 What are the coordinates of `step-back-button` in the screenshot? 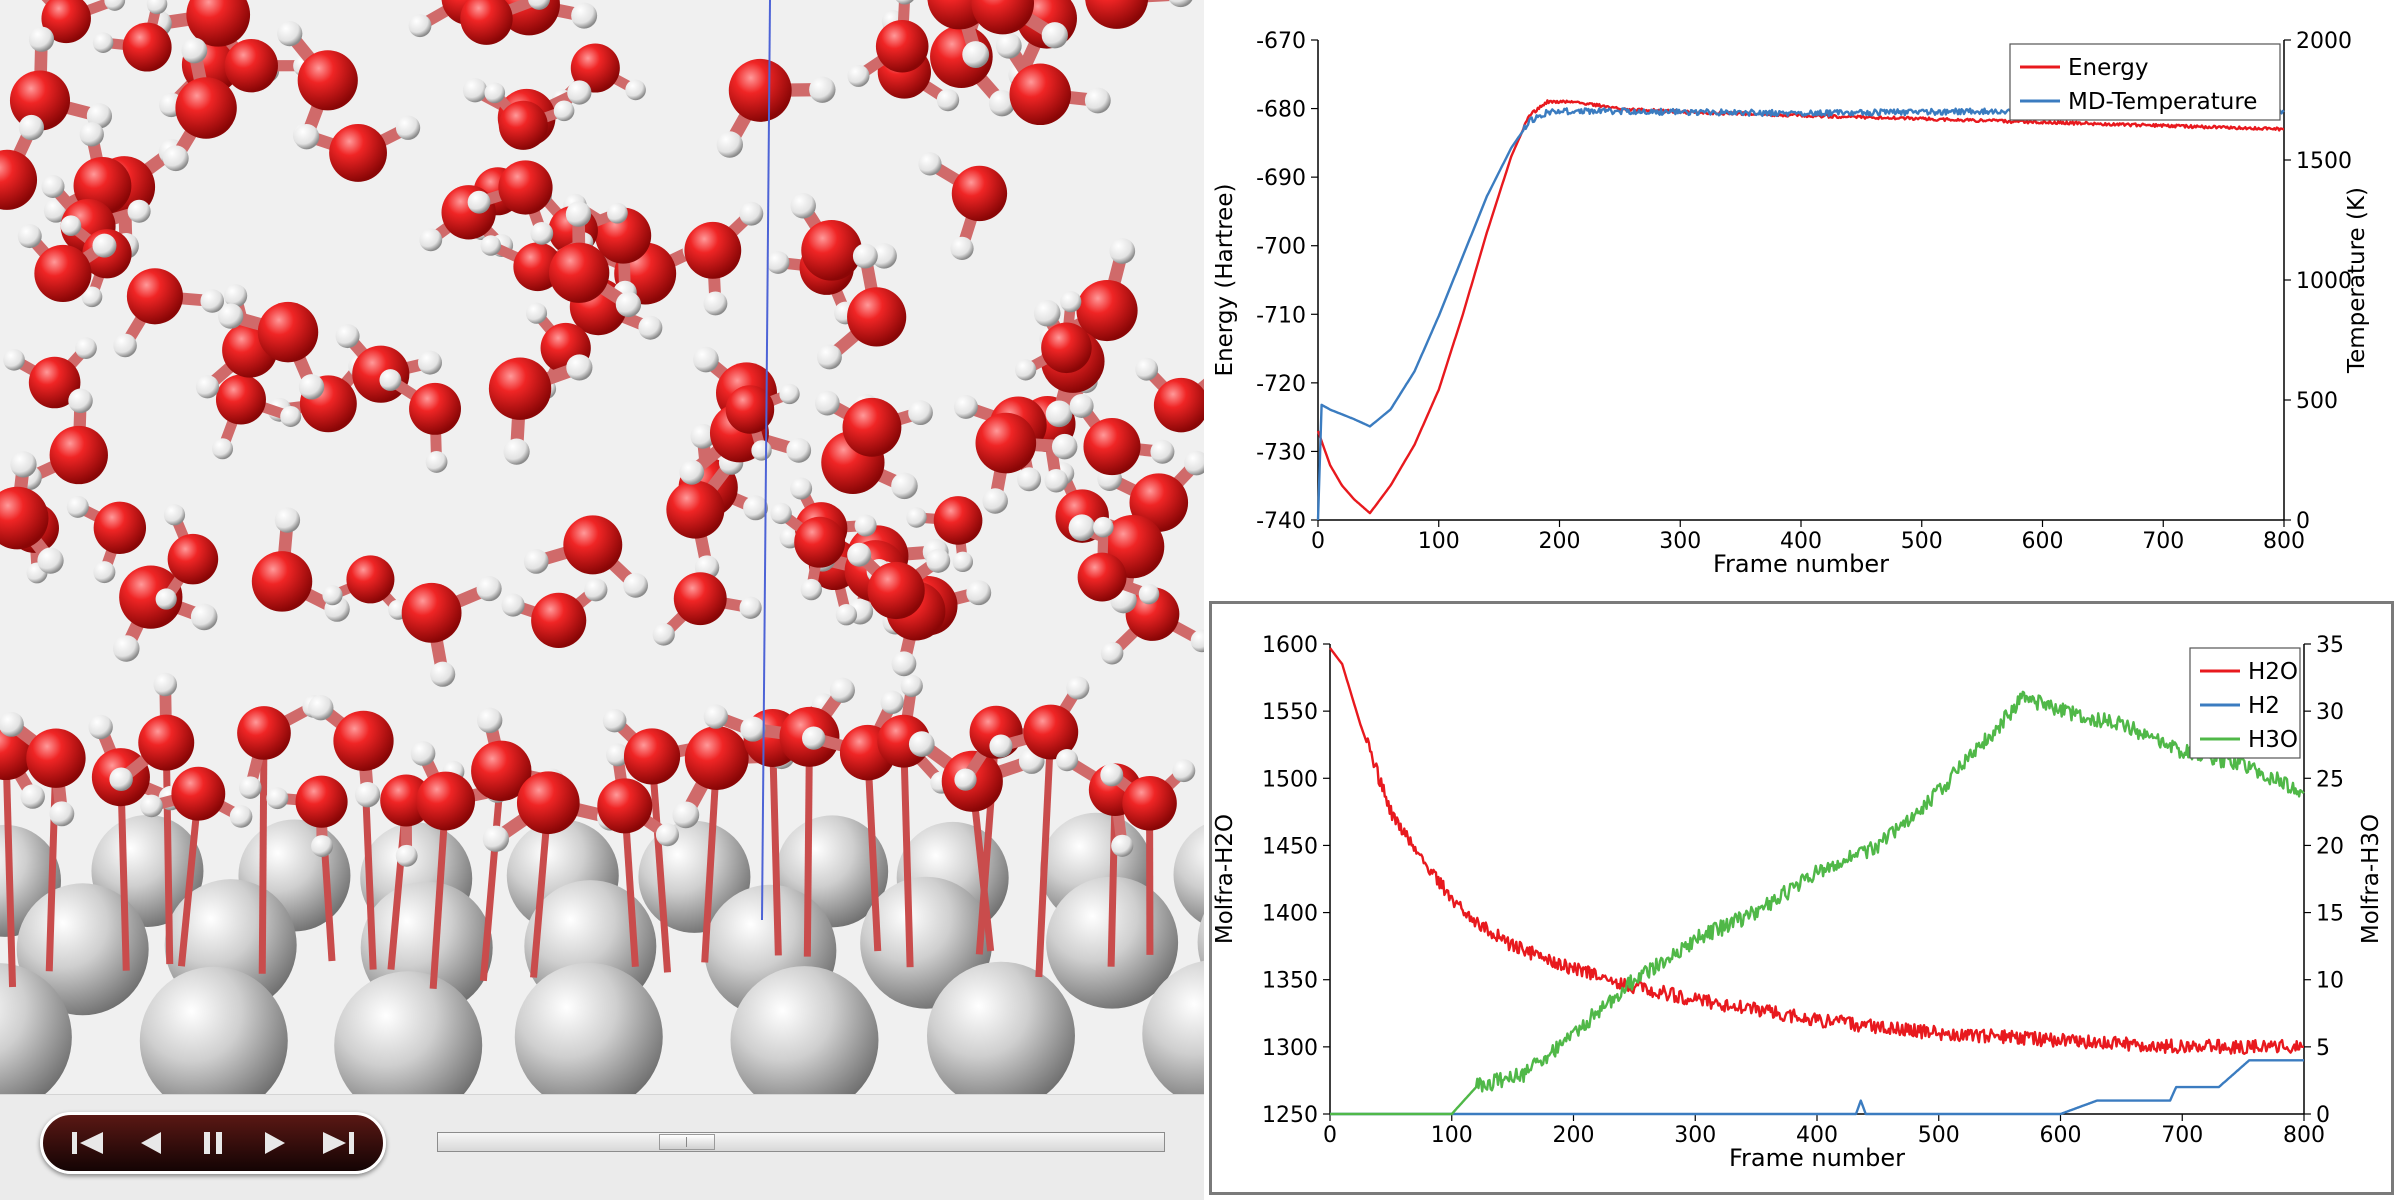 It's located at (151, 1143).